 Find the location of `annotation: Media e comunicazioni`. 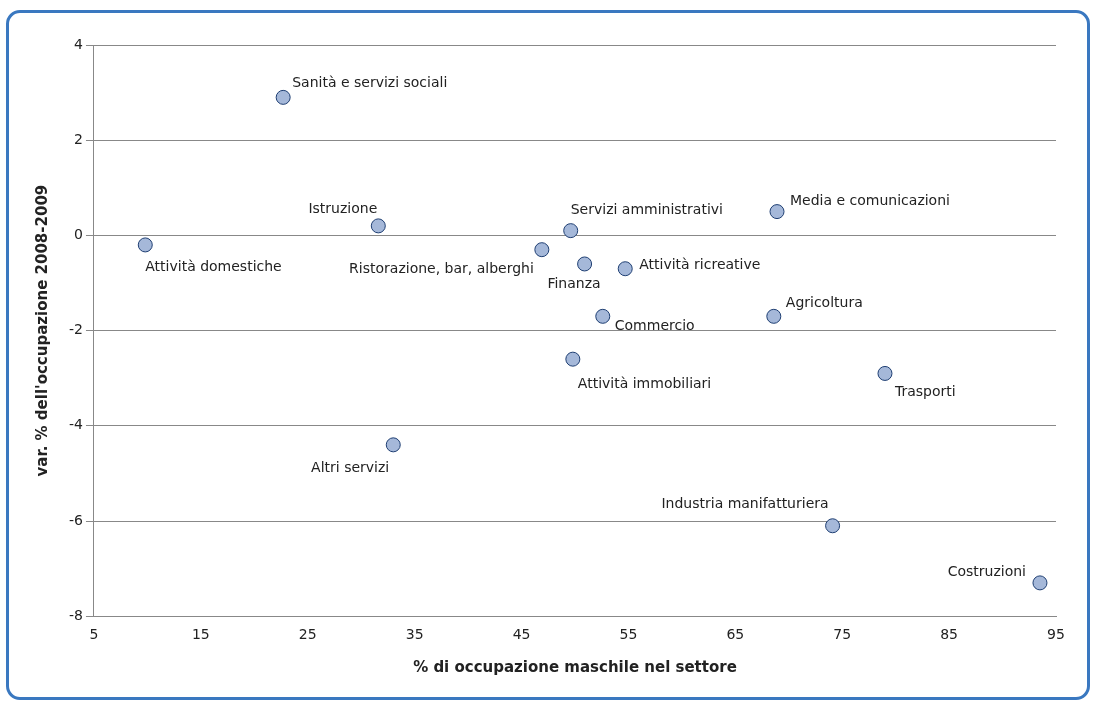

annotation: Media e comunicazioni is located at coordinates (870, 200).